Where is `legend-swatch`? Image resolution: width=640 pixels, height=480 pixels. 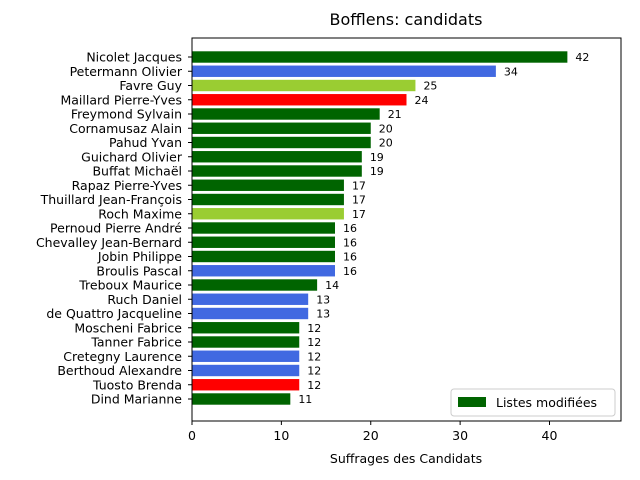
legend-swatch is located at coordinates (472, 402).